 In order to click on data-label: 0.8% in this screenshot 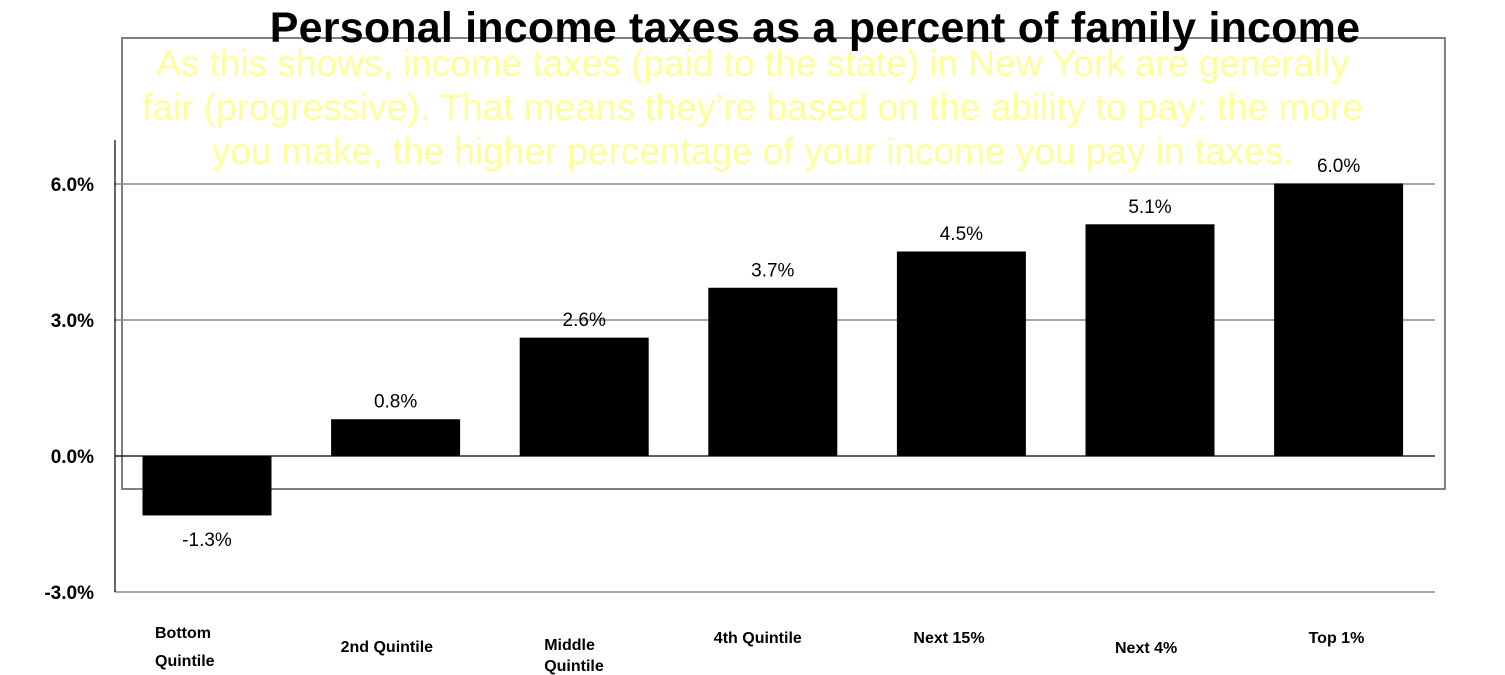, I will do `click(395, 402)`.